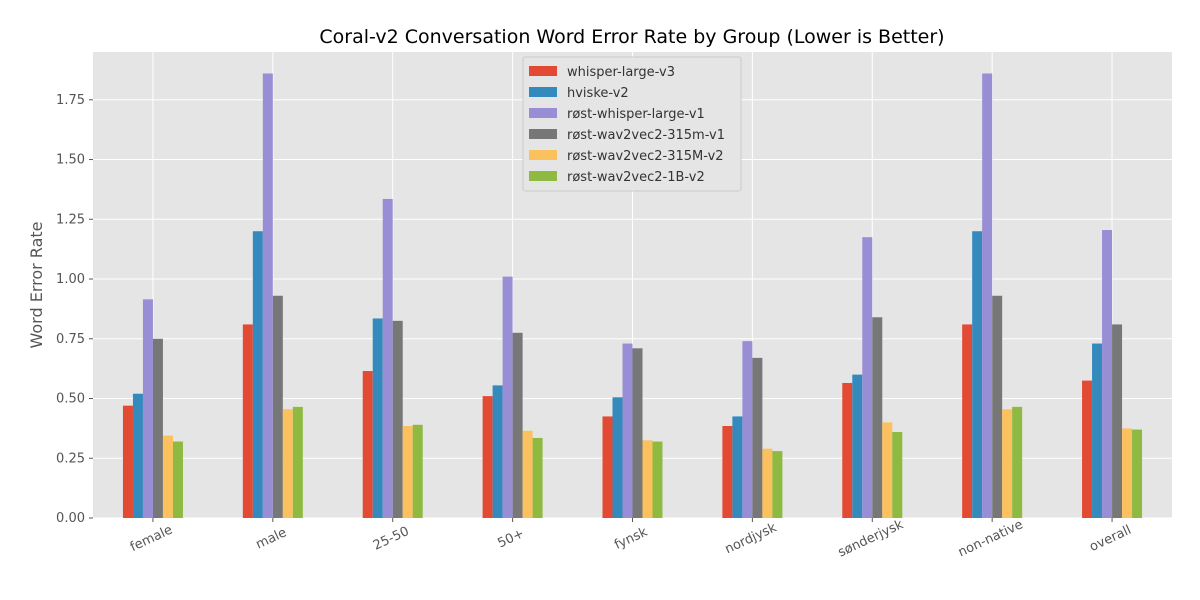 The image size is (1200, 600). Describe the element at coordinates (897, 474) in the screenshot. I see `bar-røst-wav2vec2-1B-v2-sønderjysk` at that location.